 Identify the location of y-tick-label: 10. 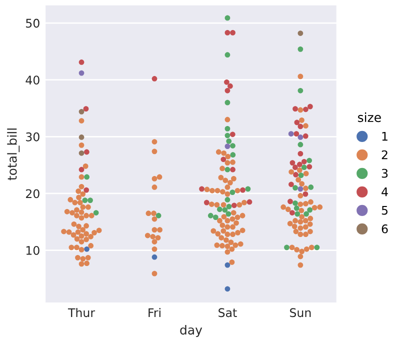
(33, 250).